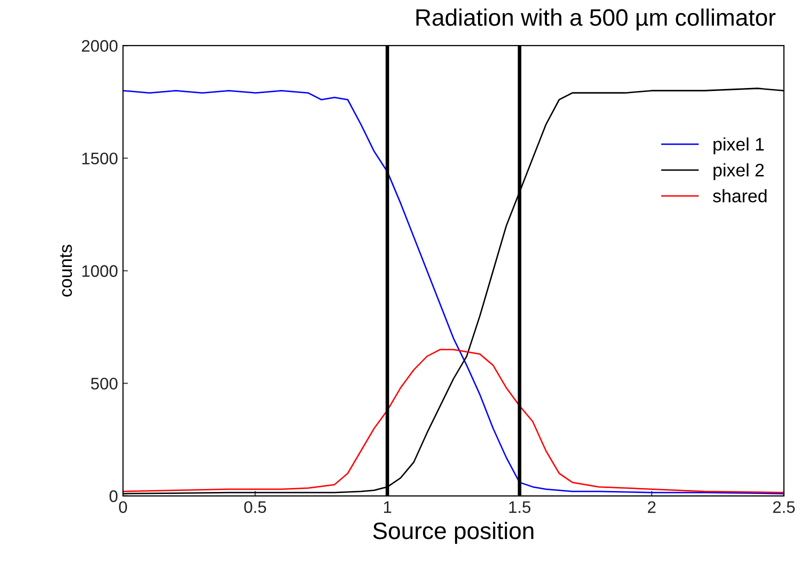  Describe the element at coordinates (123, 507) in the screenshot. I see `x-tick-label: 0` at that location.